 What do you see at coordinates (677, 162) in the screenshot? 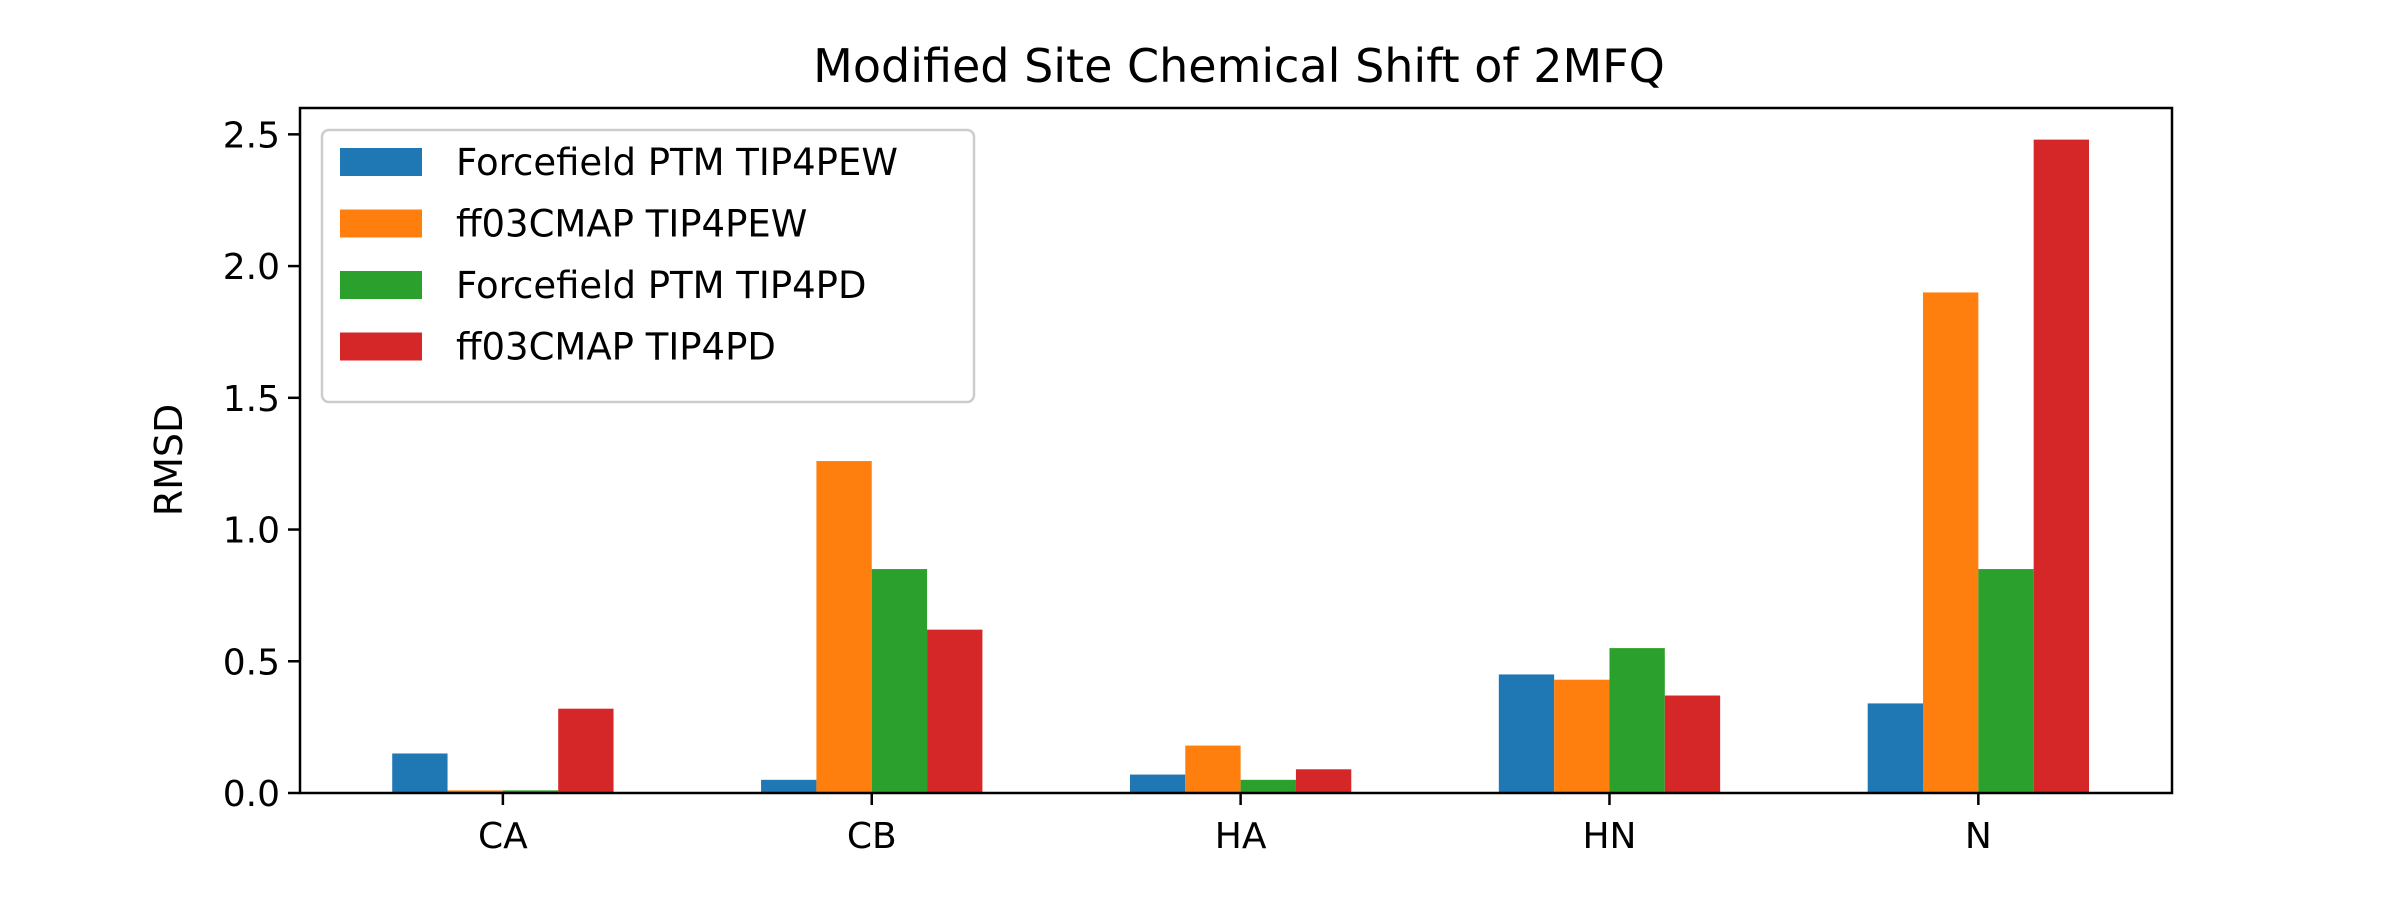
I see `legend-label-1: Forcefield PTM TIP4PEW` at bounding box center [677, 162].